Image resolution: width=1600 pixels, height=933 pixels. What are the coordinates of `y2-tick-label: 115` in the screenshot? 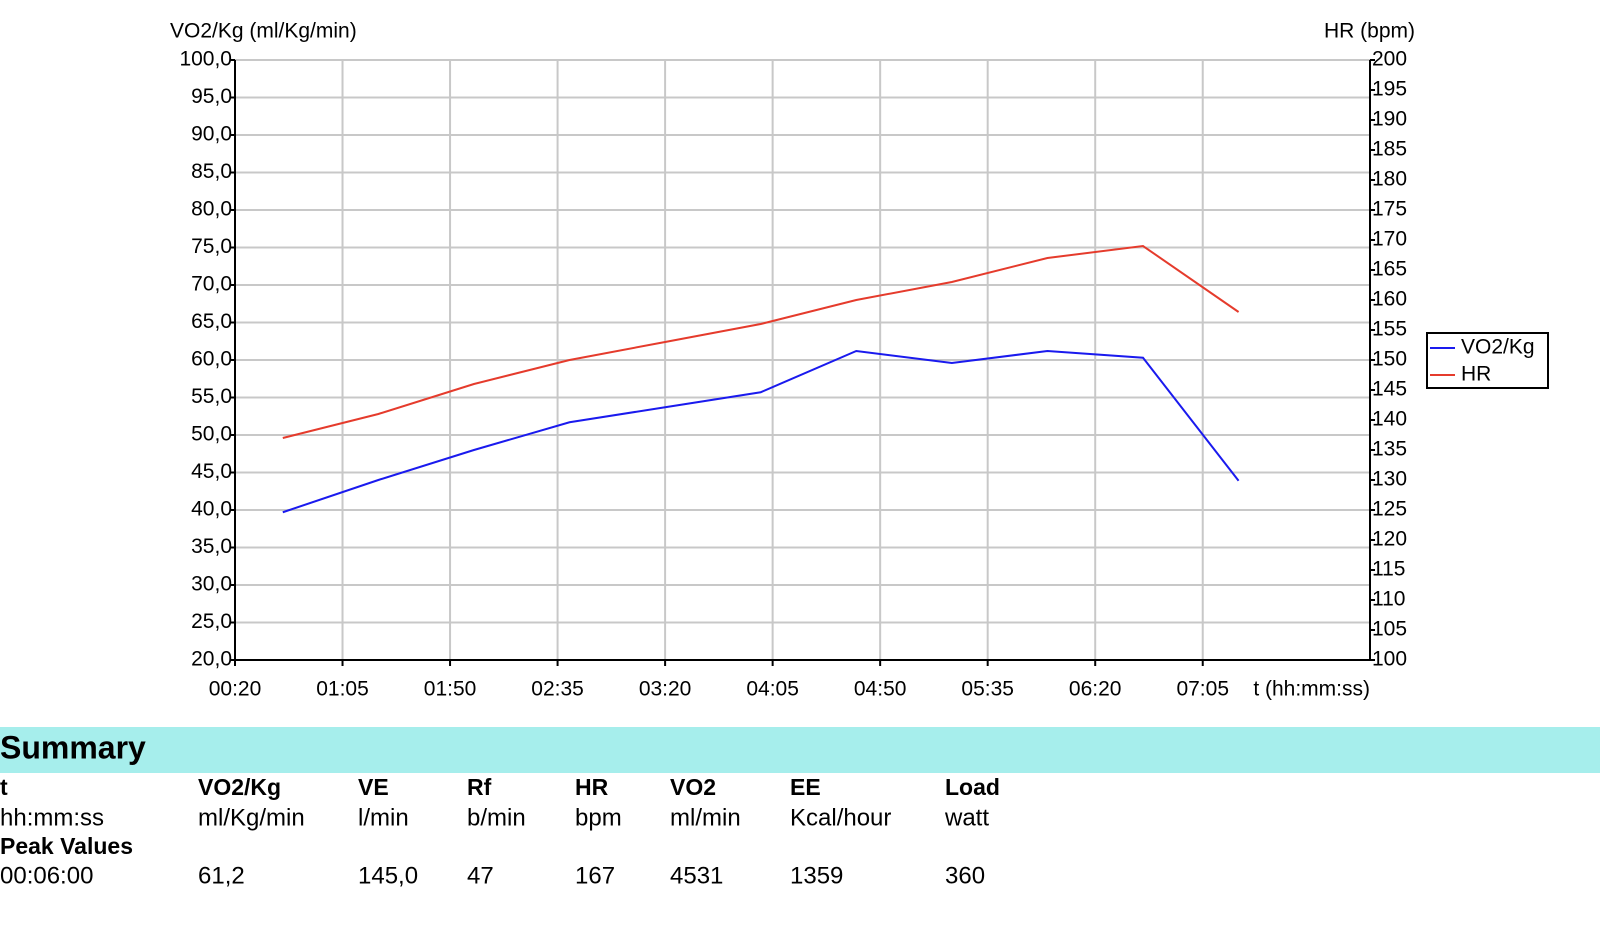 It's located at (1388, 569).